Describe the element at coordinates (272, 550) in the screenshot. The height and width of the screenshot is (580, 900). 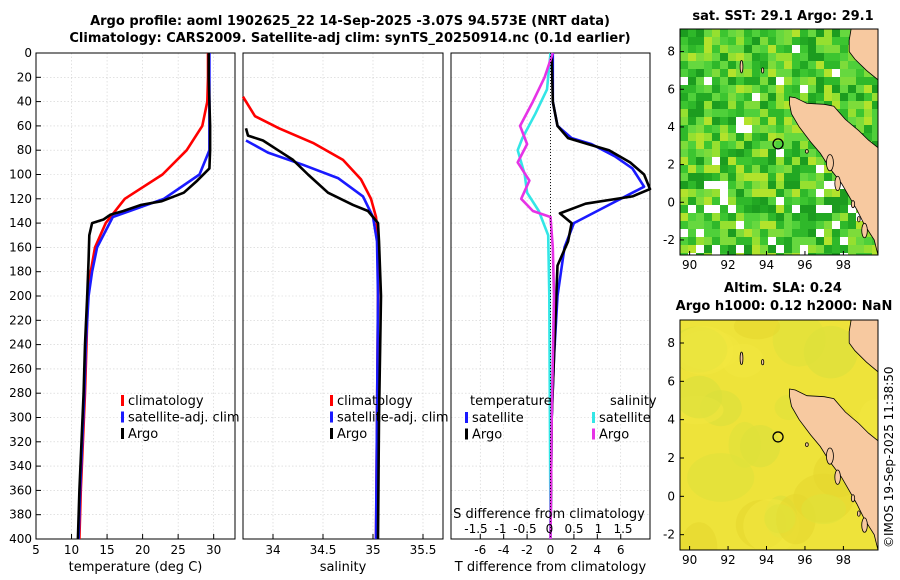
I see `sal-xtick-label: 34` at that location.